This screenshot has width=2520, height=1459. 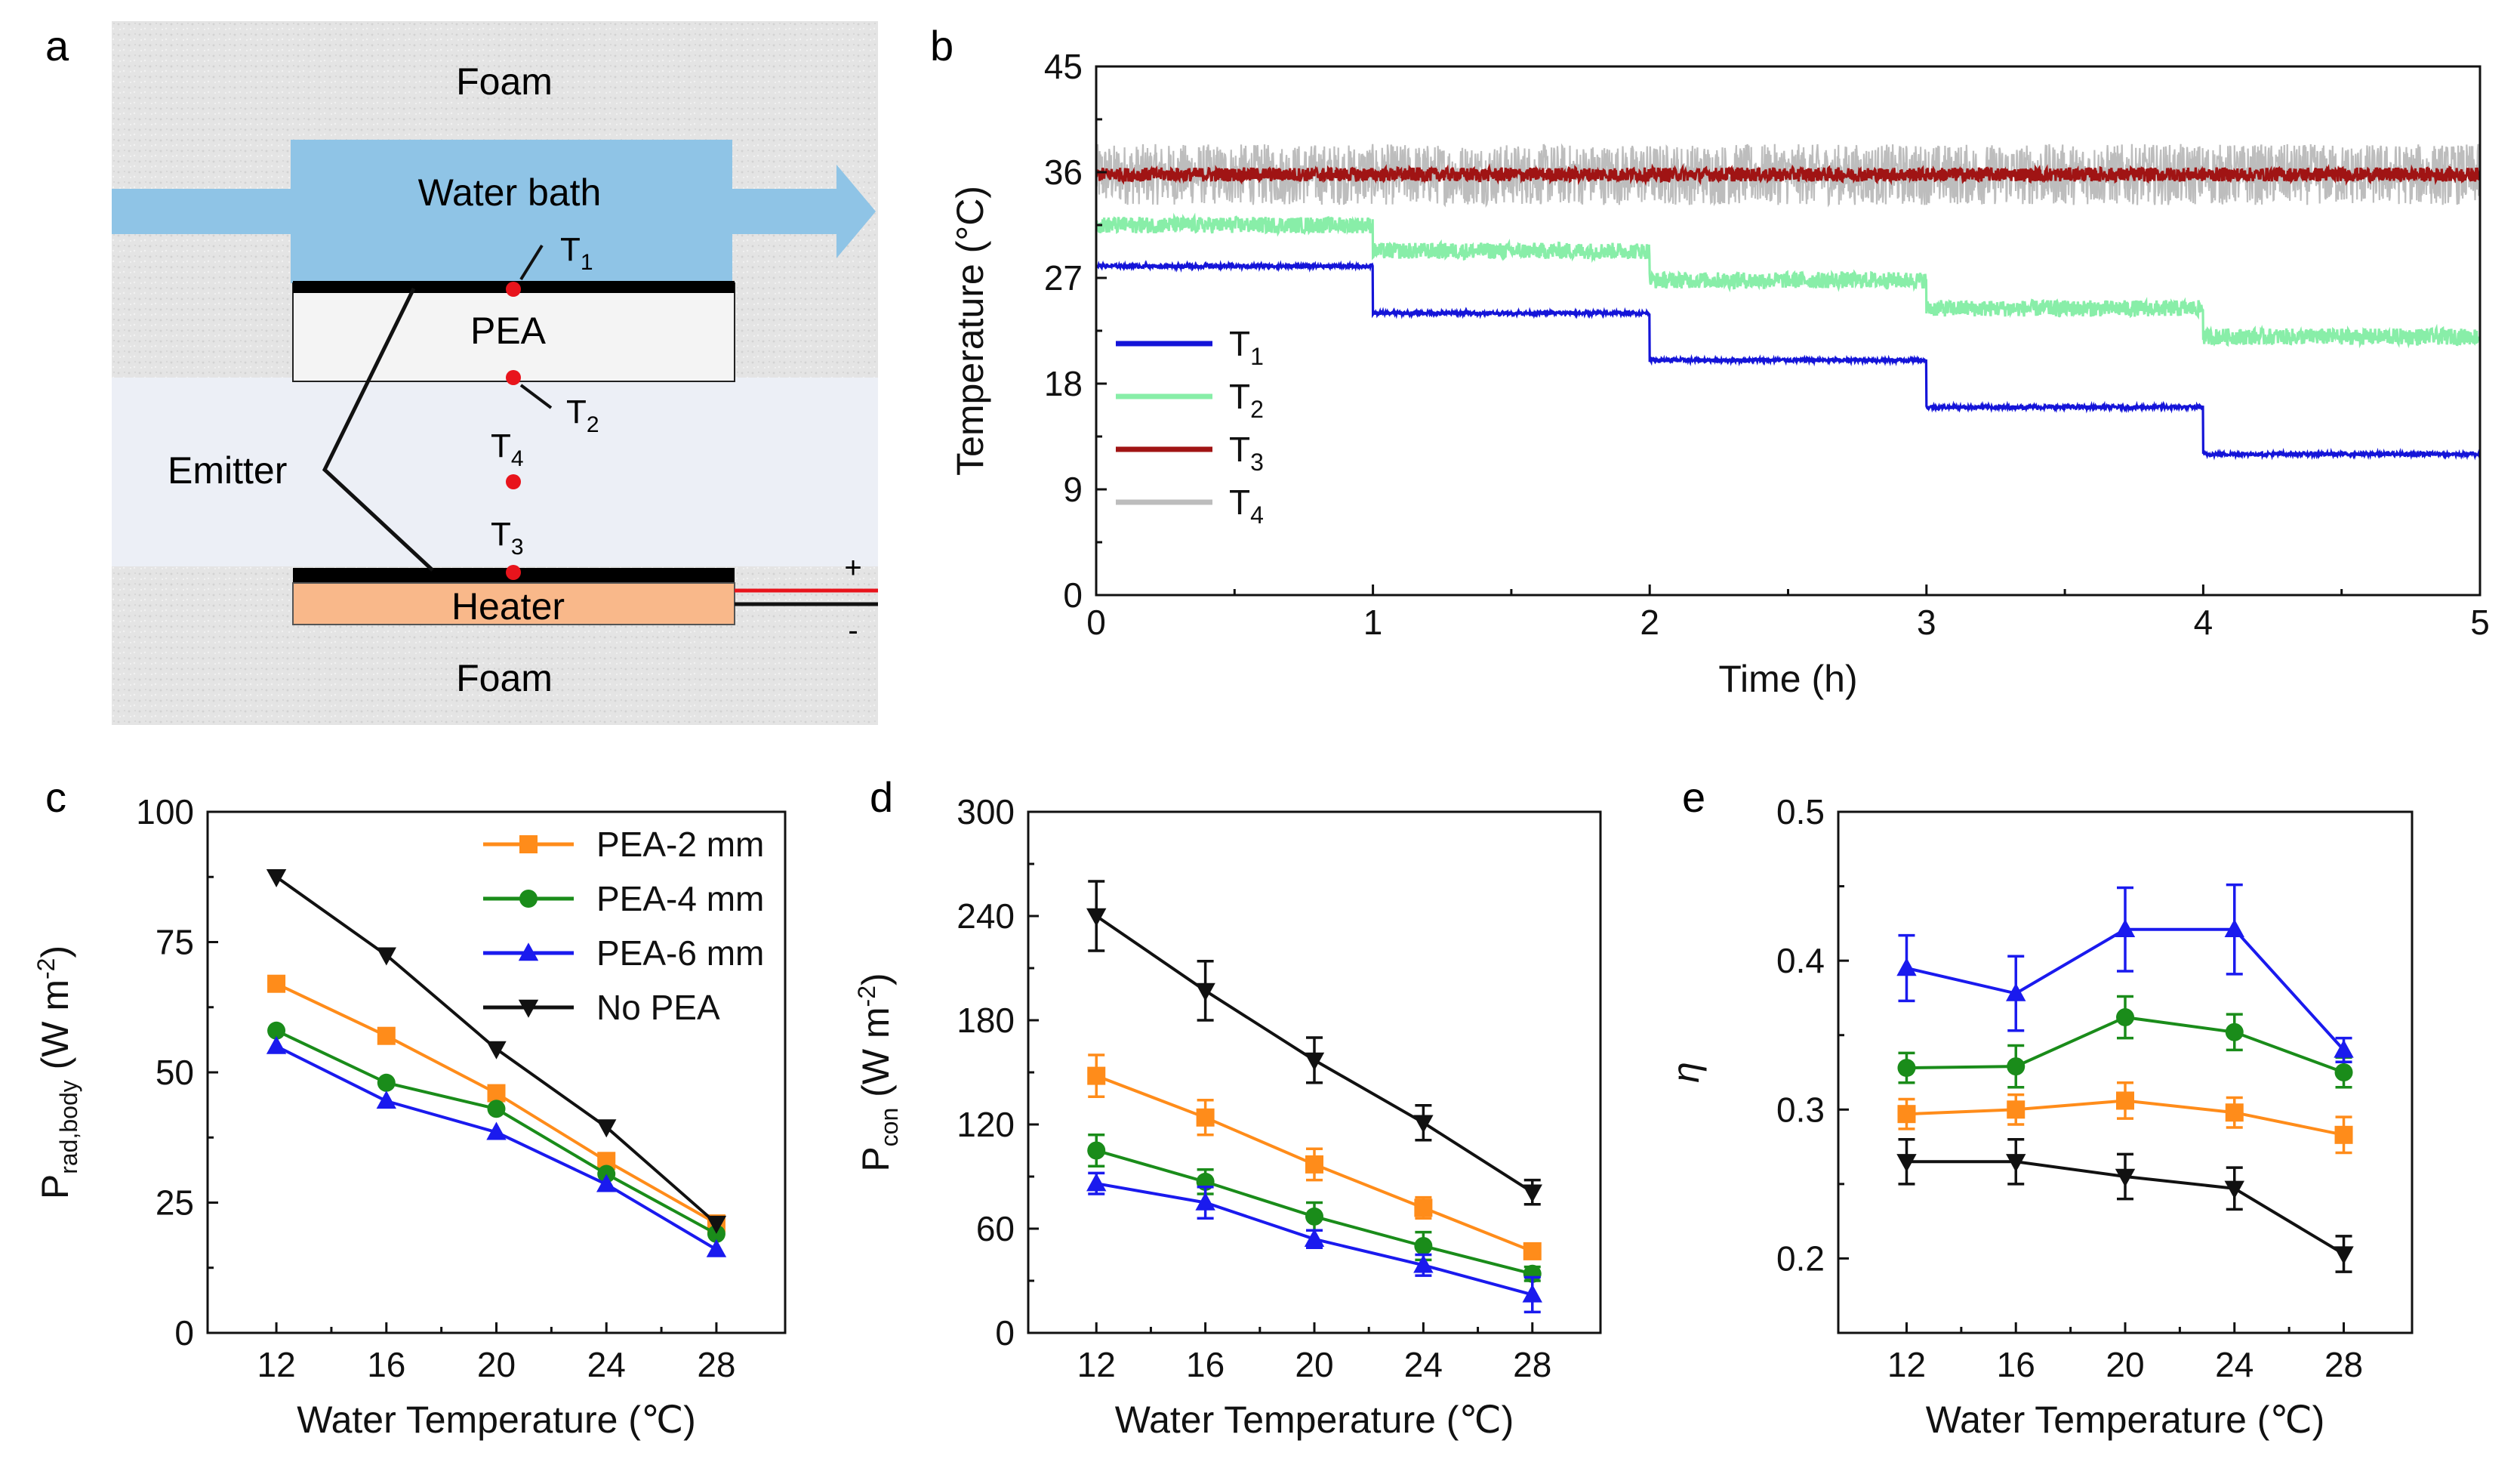 I want to click on y-axis-title: η, so click(x=1686, y=1072).